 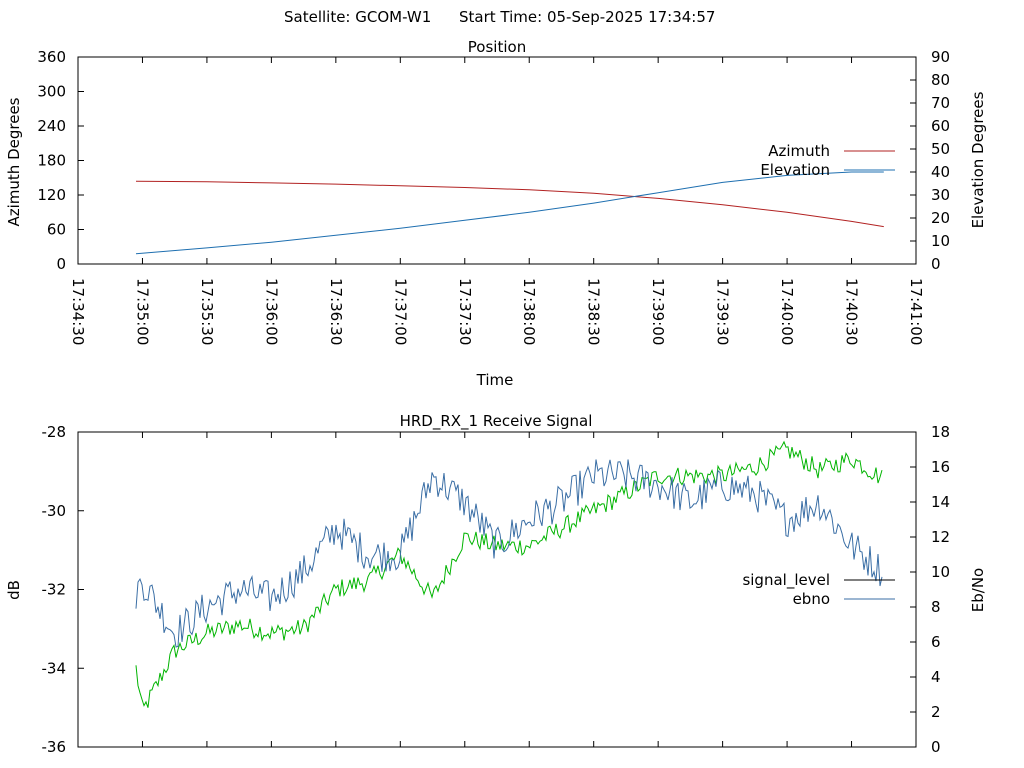 What do you see at coordinates (799, 151) in the screenshot?
I see `legend-azimuth-label: Azimuth` at bounding box center [799, 151].